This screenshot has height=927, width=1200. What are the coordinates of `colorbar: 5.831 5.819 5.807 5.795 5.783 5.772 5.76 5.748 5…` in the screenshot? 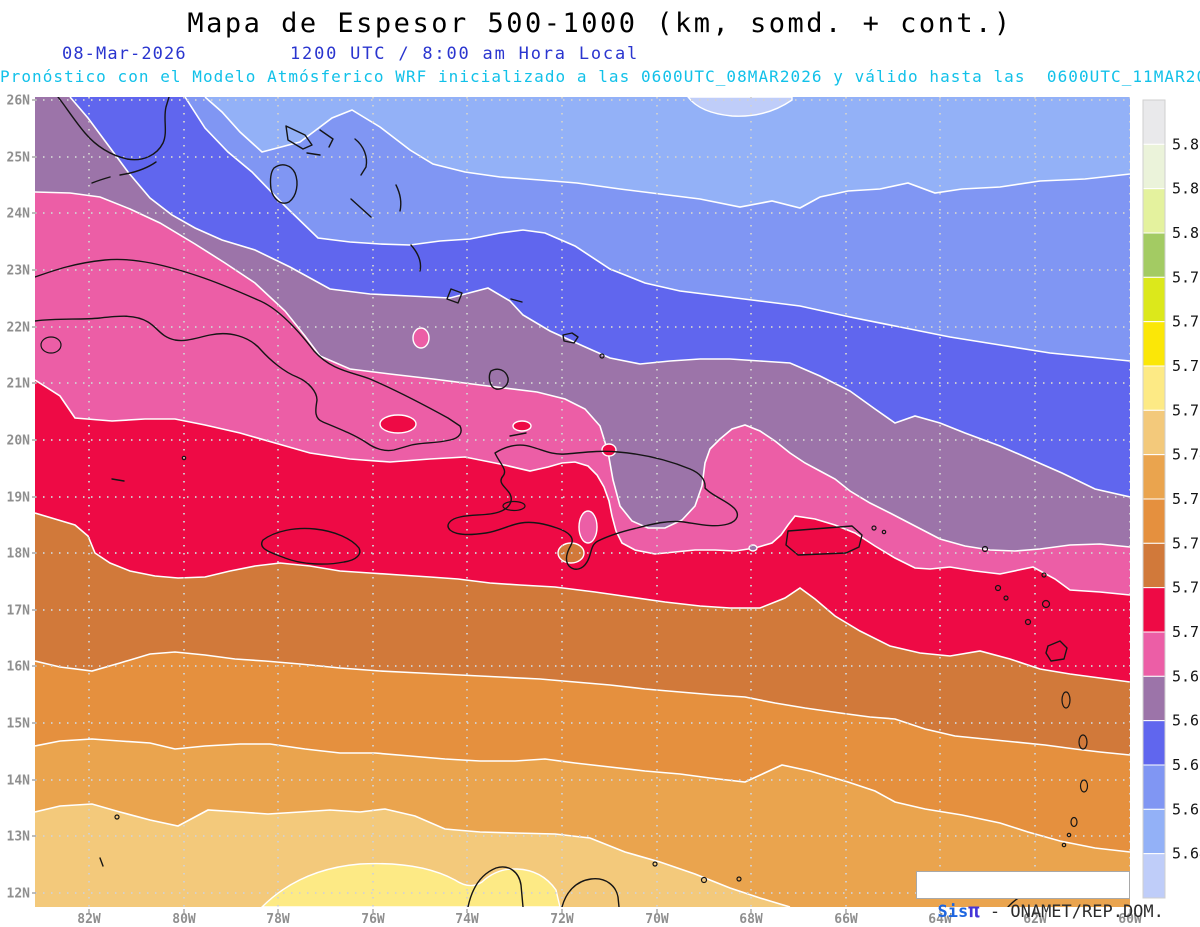 It's located at (1171, 499).